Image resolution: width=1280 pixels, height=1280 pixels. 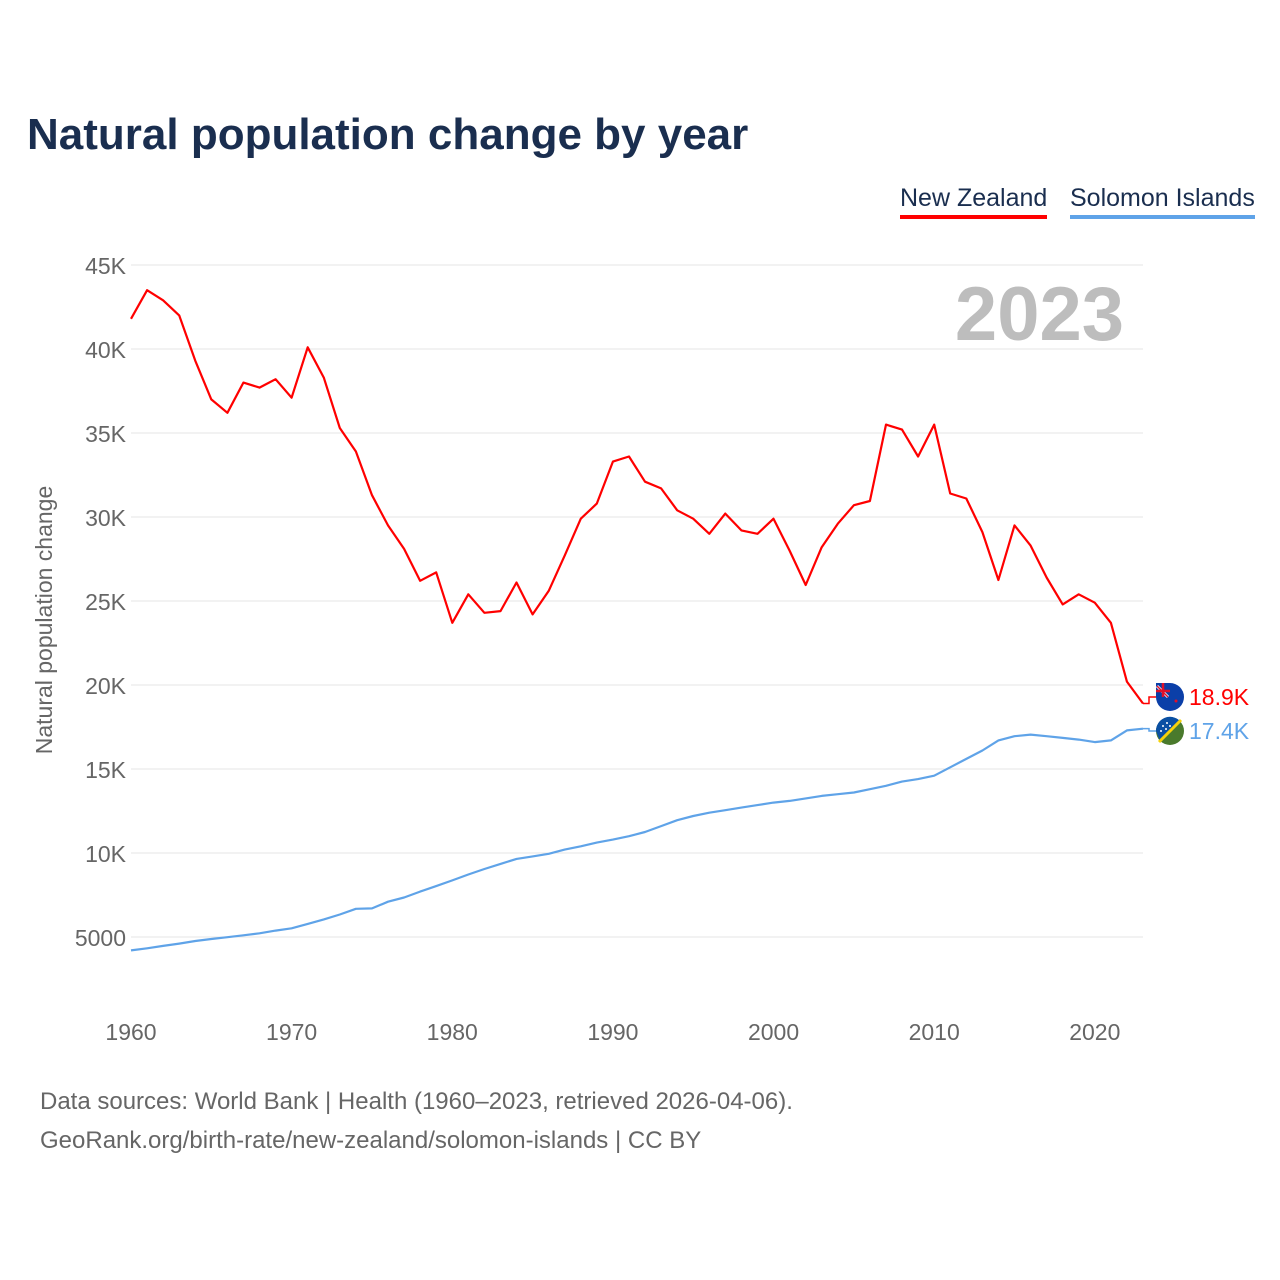 I want to click on y-tick-label: 45K, so click(x=106, y=266).